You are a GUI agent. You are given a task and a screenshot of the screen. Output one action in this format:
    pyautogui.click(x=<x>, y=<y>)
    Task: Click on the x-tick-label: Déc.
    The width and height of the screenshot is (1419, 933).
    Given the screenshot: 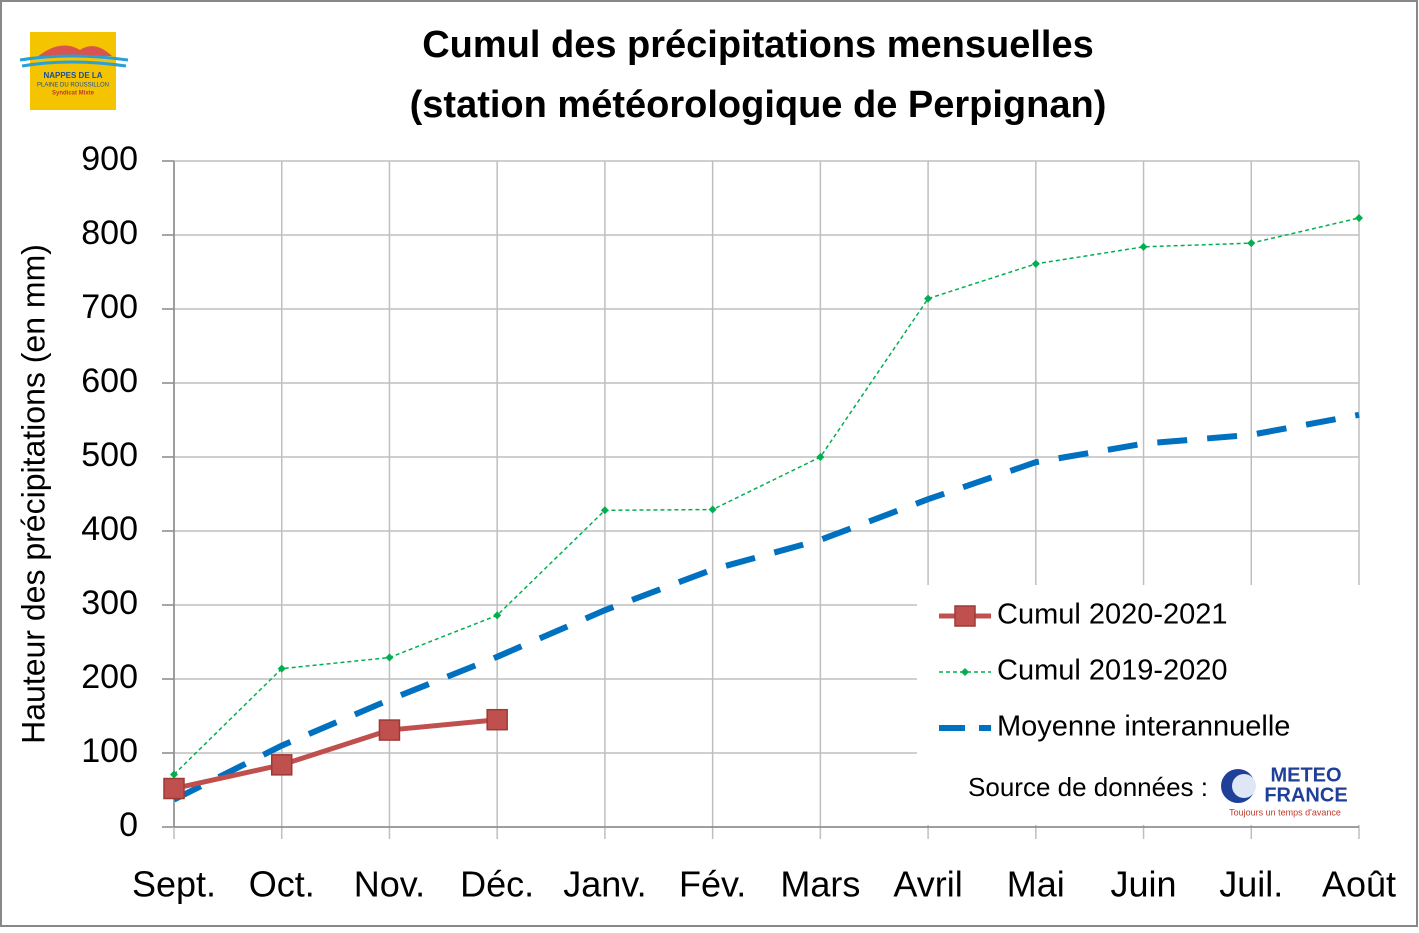 What is the action you would take?
    pyautogui.click(x=497, y=884)
    